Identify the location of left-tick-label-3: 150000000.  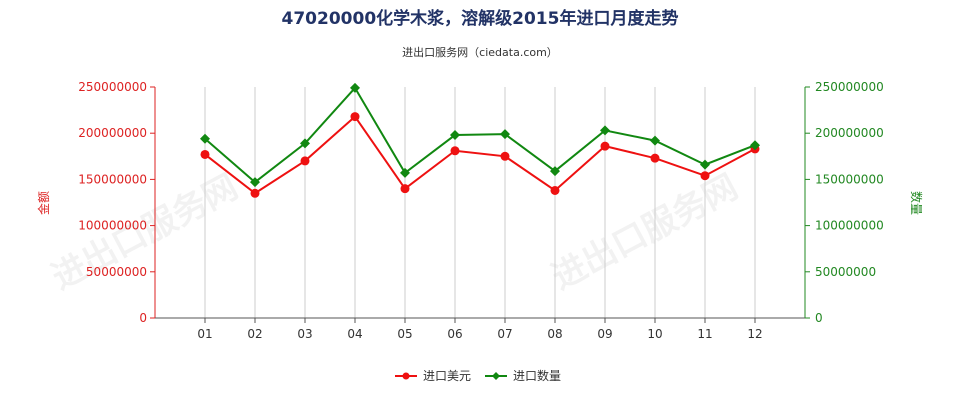
(112, 179).